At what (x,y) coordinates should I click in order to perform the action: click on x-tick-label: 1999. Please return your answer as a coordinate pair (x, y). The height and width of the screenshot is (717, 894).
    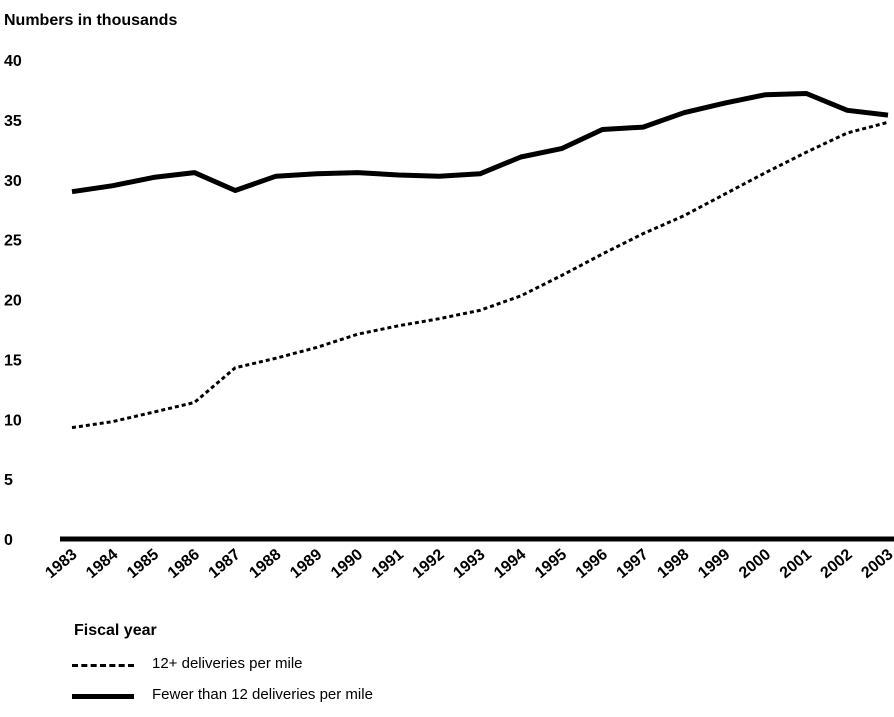
    Looking at the image, I should click on (714, 564).